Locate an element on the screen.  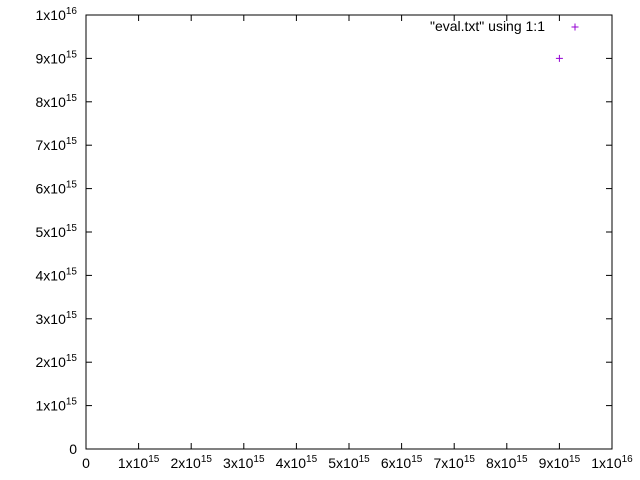
x-tick-label: 0 is located at coordinates (86, 463).